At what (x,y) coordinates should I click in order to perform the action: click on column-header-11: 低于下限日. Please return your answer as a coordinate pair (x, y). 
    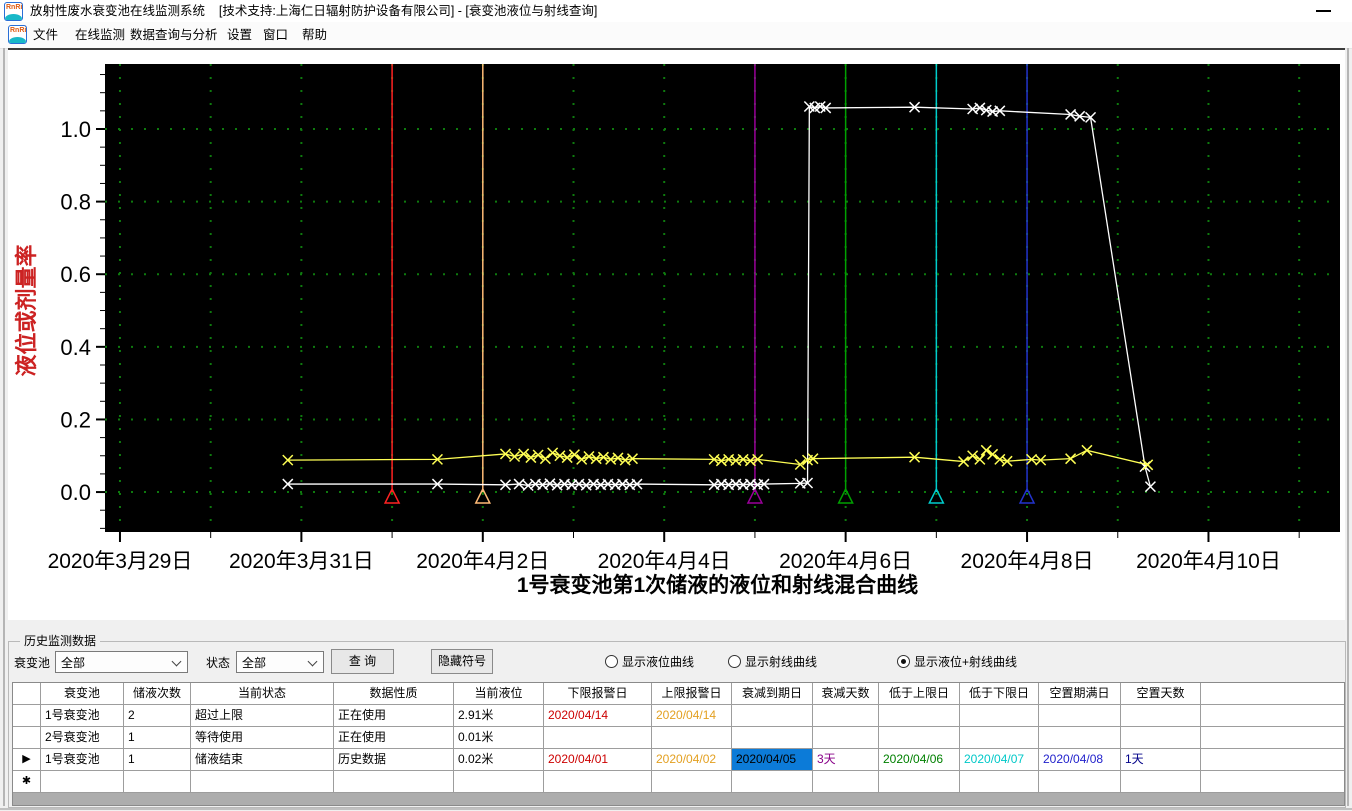
    Looking at the image, I should click on (999, 694).